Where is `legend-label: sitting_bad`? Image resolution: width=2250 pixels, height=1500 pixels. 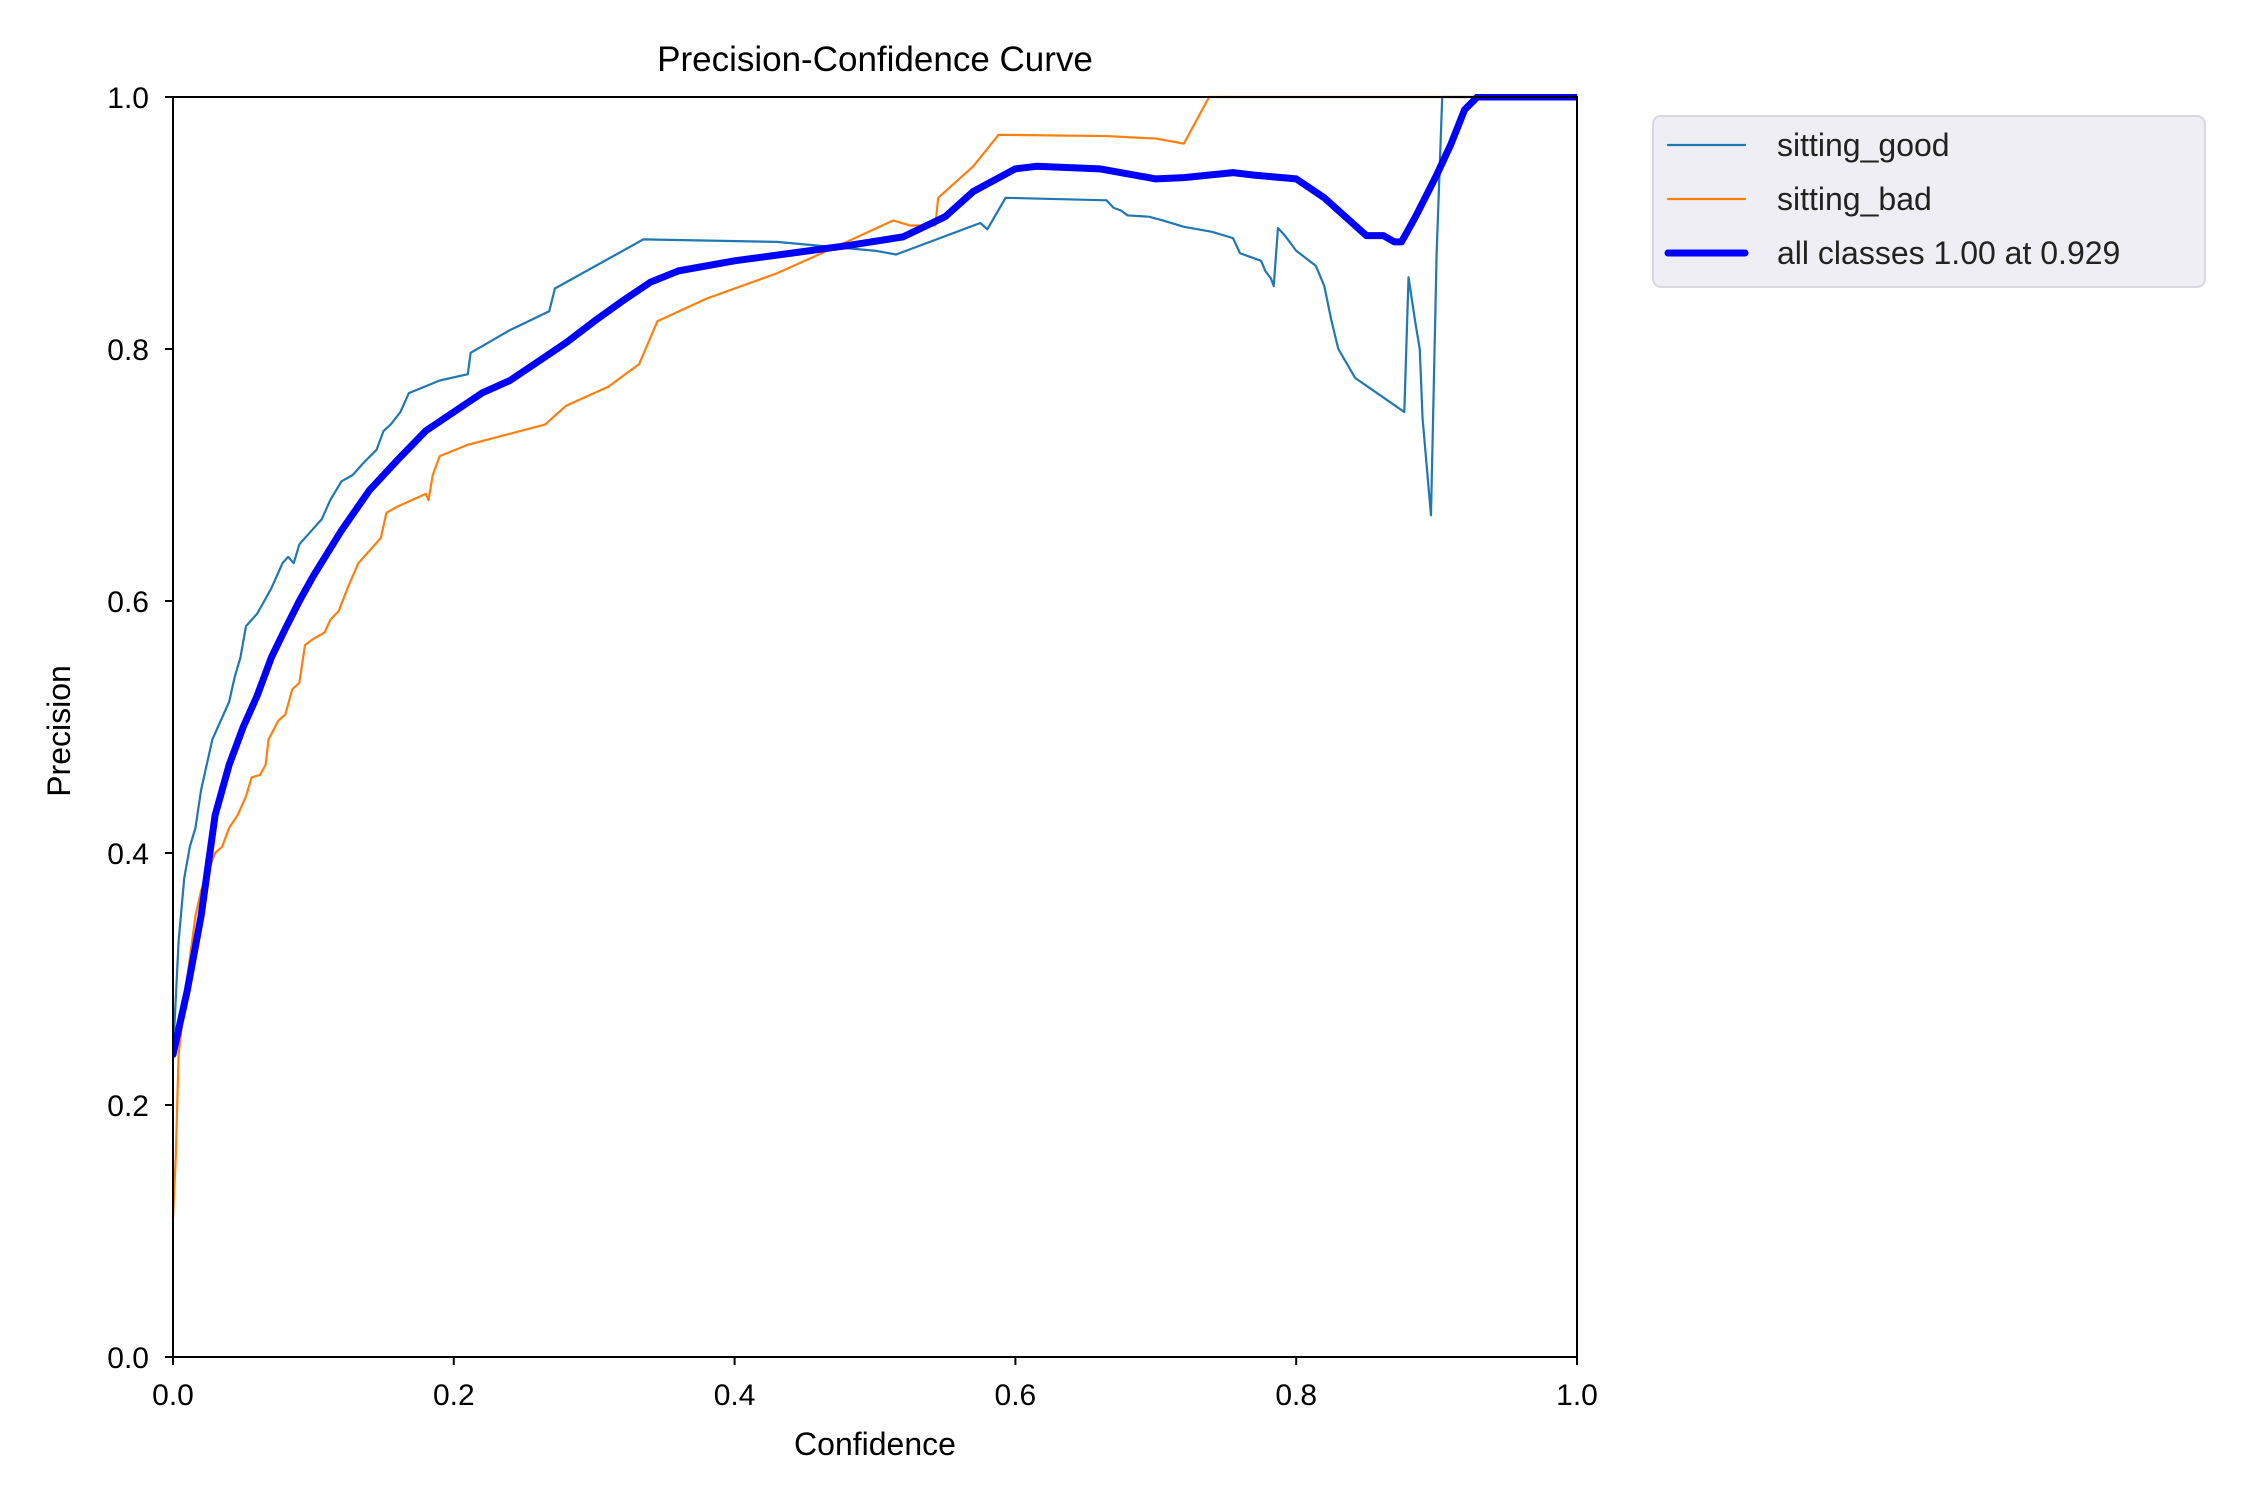
legend-label: sitting_bad is located at coordinates (1854, 199).